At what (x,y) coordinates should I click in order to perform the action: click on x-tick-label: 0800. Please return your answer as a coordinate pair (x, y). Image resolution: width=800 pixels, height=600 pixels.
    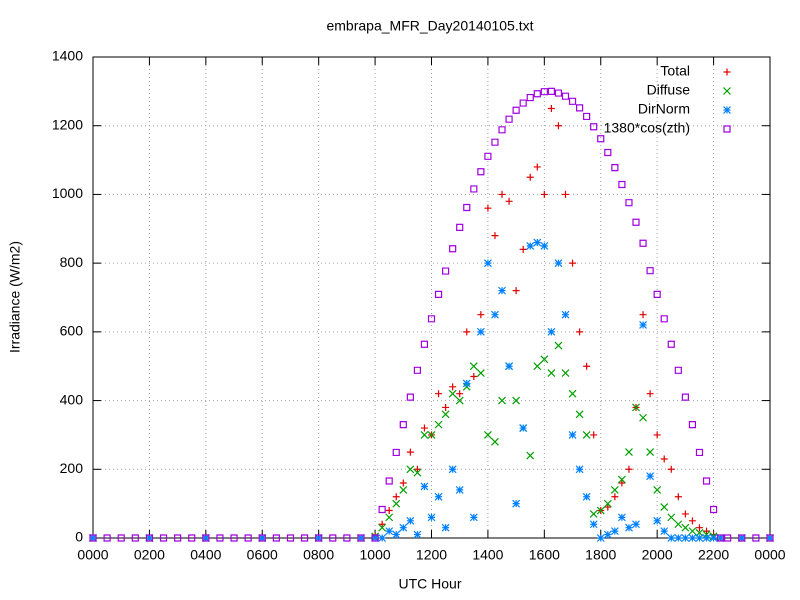
    Looking at the image, I should click on (318, 555).